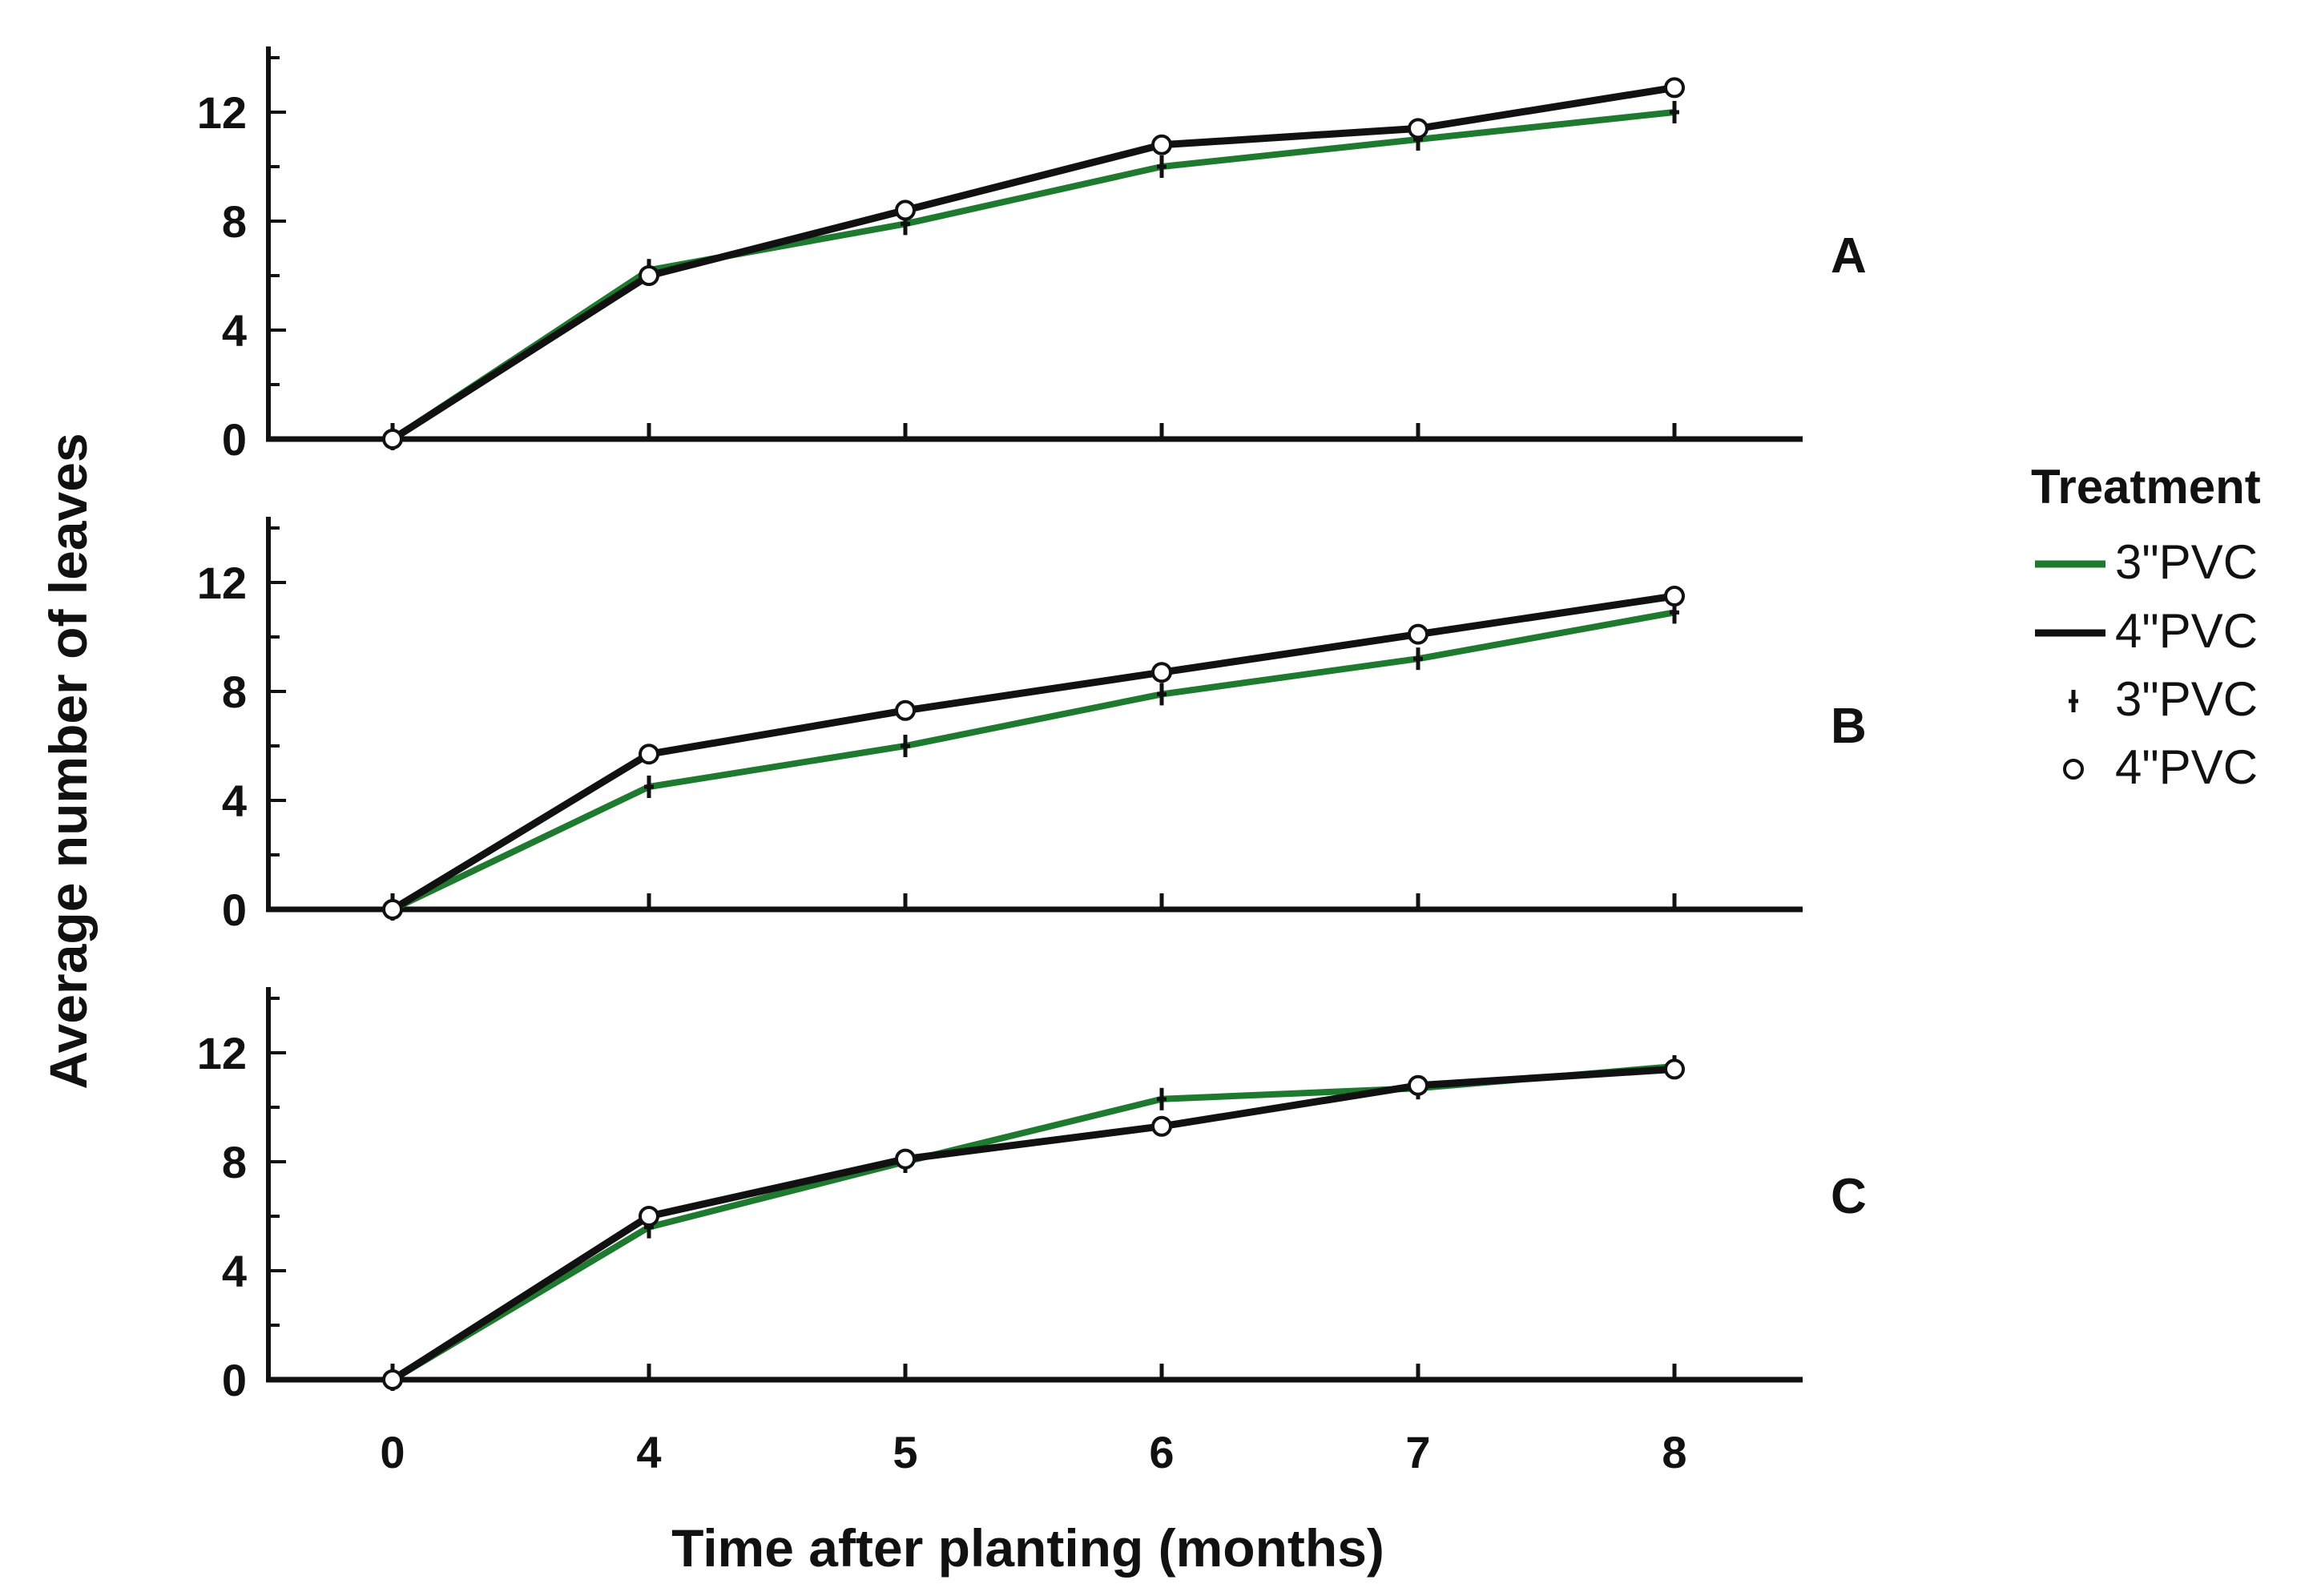 Image resolution: width=2321 pixels, height=1596 pixels. Describe the element at coordinates (2073, 769) in the screenshot. I see `legend-circle-swatch` at that location.